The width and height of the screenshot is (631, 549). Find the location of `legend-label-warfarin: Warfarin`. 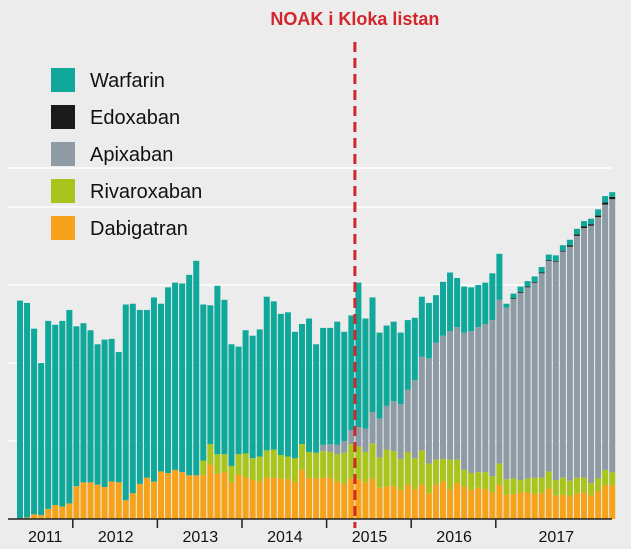

legend-label-warfarin: Warfarin is located at coordinates (127, 81).